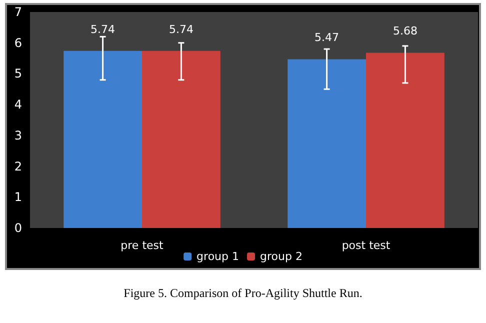 This screenshot has width=486, height=323. What do you see at coordinates (18, 12) in the screenshot?
I see `y-tick-label: 7` at bounding box center [18, 12].